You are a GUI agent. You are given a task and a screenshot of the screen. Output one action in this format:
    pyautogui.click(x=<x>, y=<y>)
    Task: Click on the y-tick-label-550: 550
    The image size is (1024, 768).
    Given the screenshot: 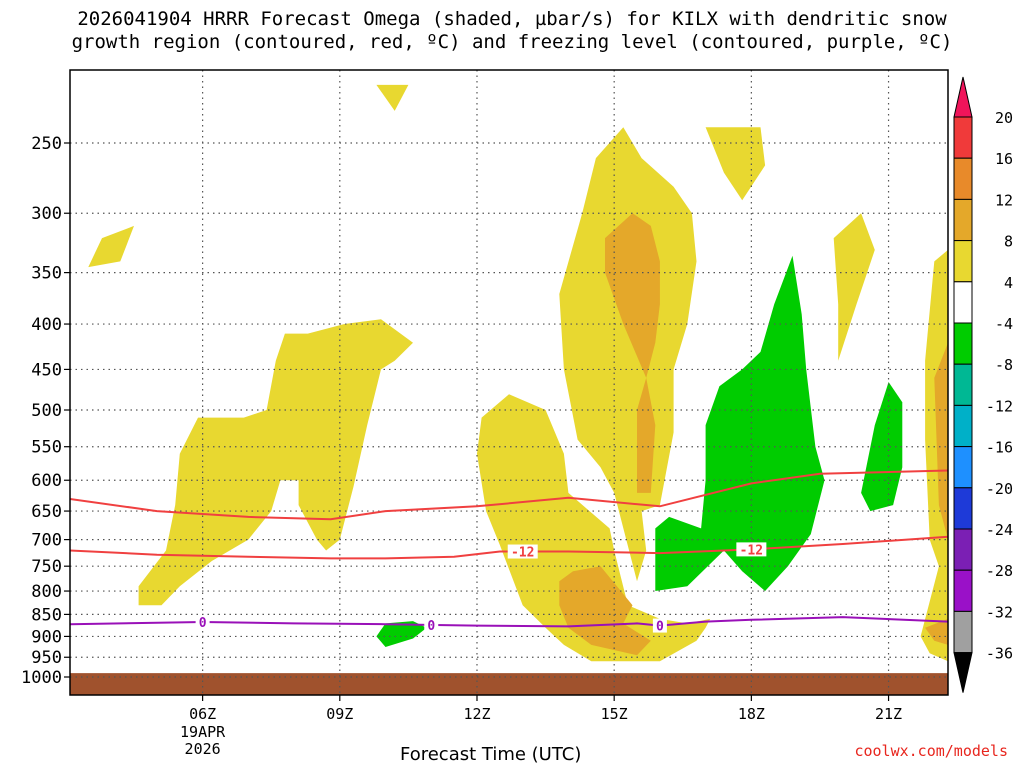 What is the action you would take?
    pyautogui.click(x=46, y=448)
    